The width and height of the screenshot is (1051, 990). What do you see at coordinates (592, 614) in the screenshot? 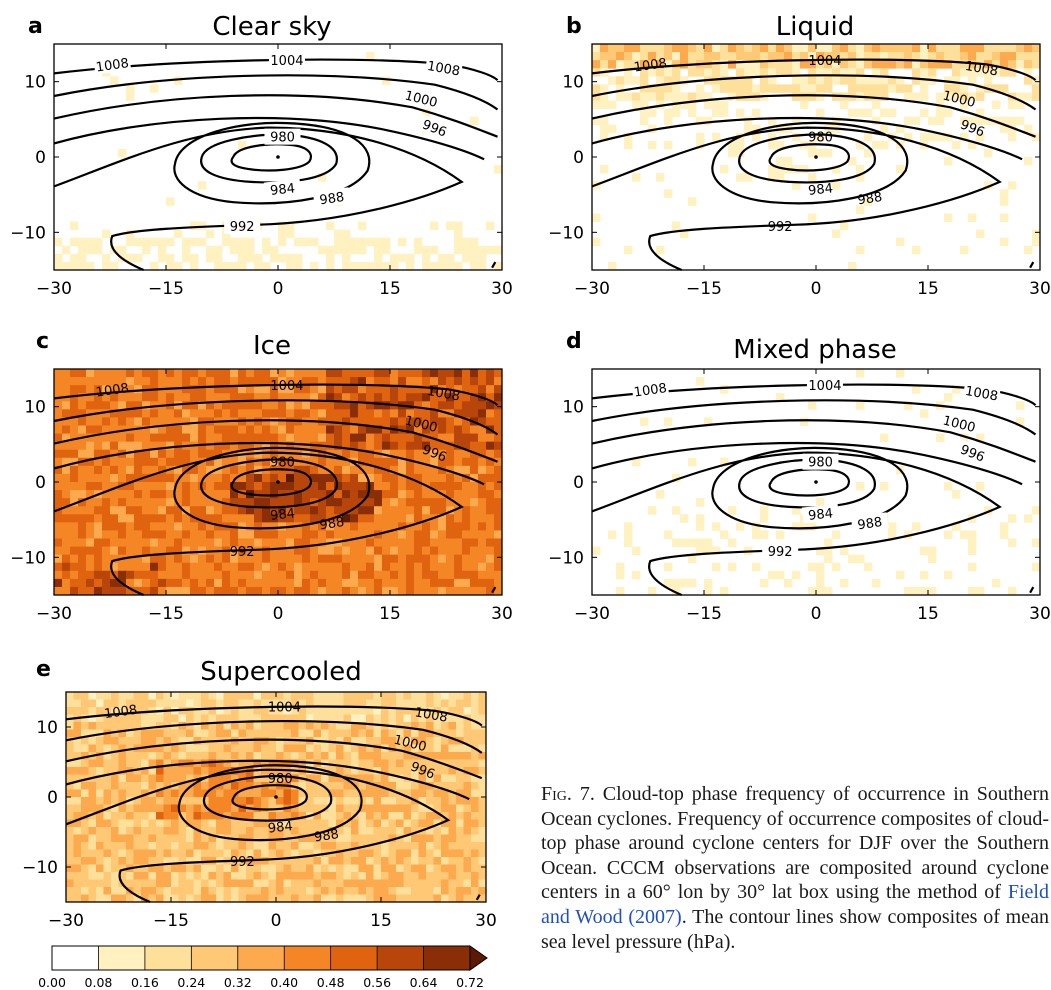
I see `x-tick-label: −30` at bounding box center [592, 614].